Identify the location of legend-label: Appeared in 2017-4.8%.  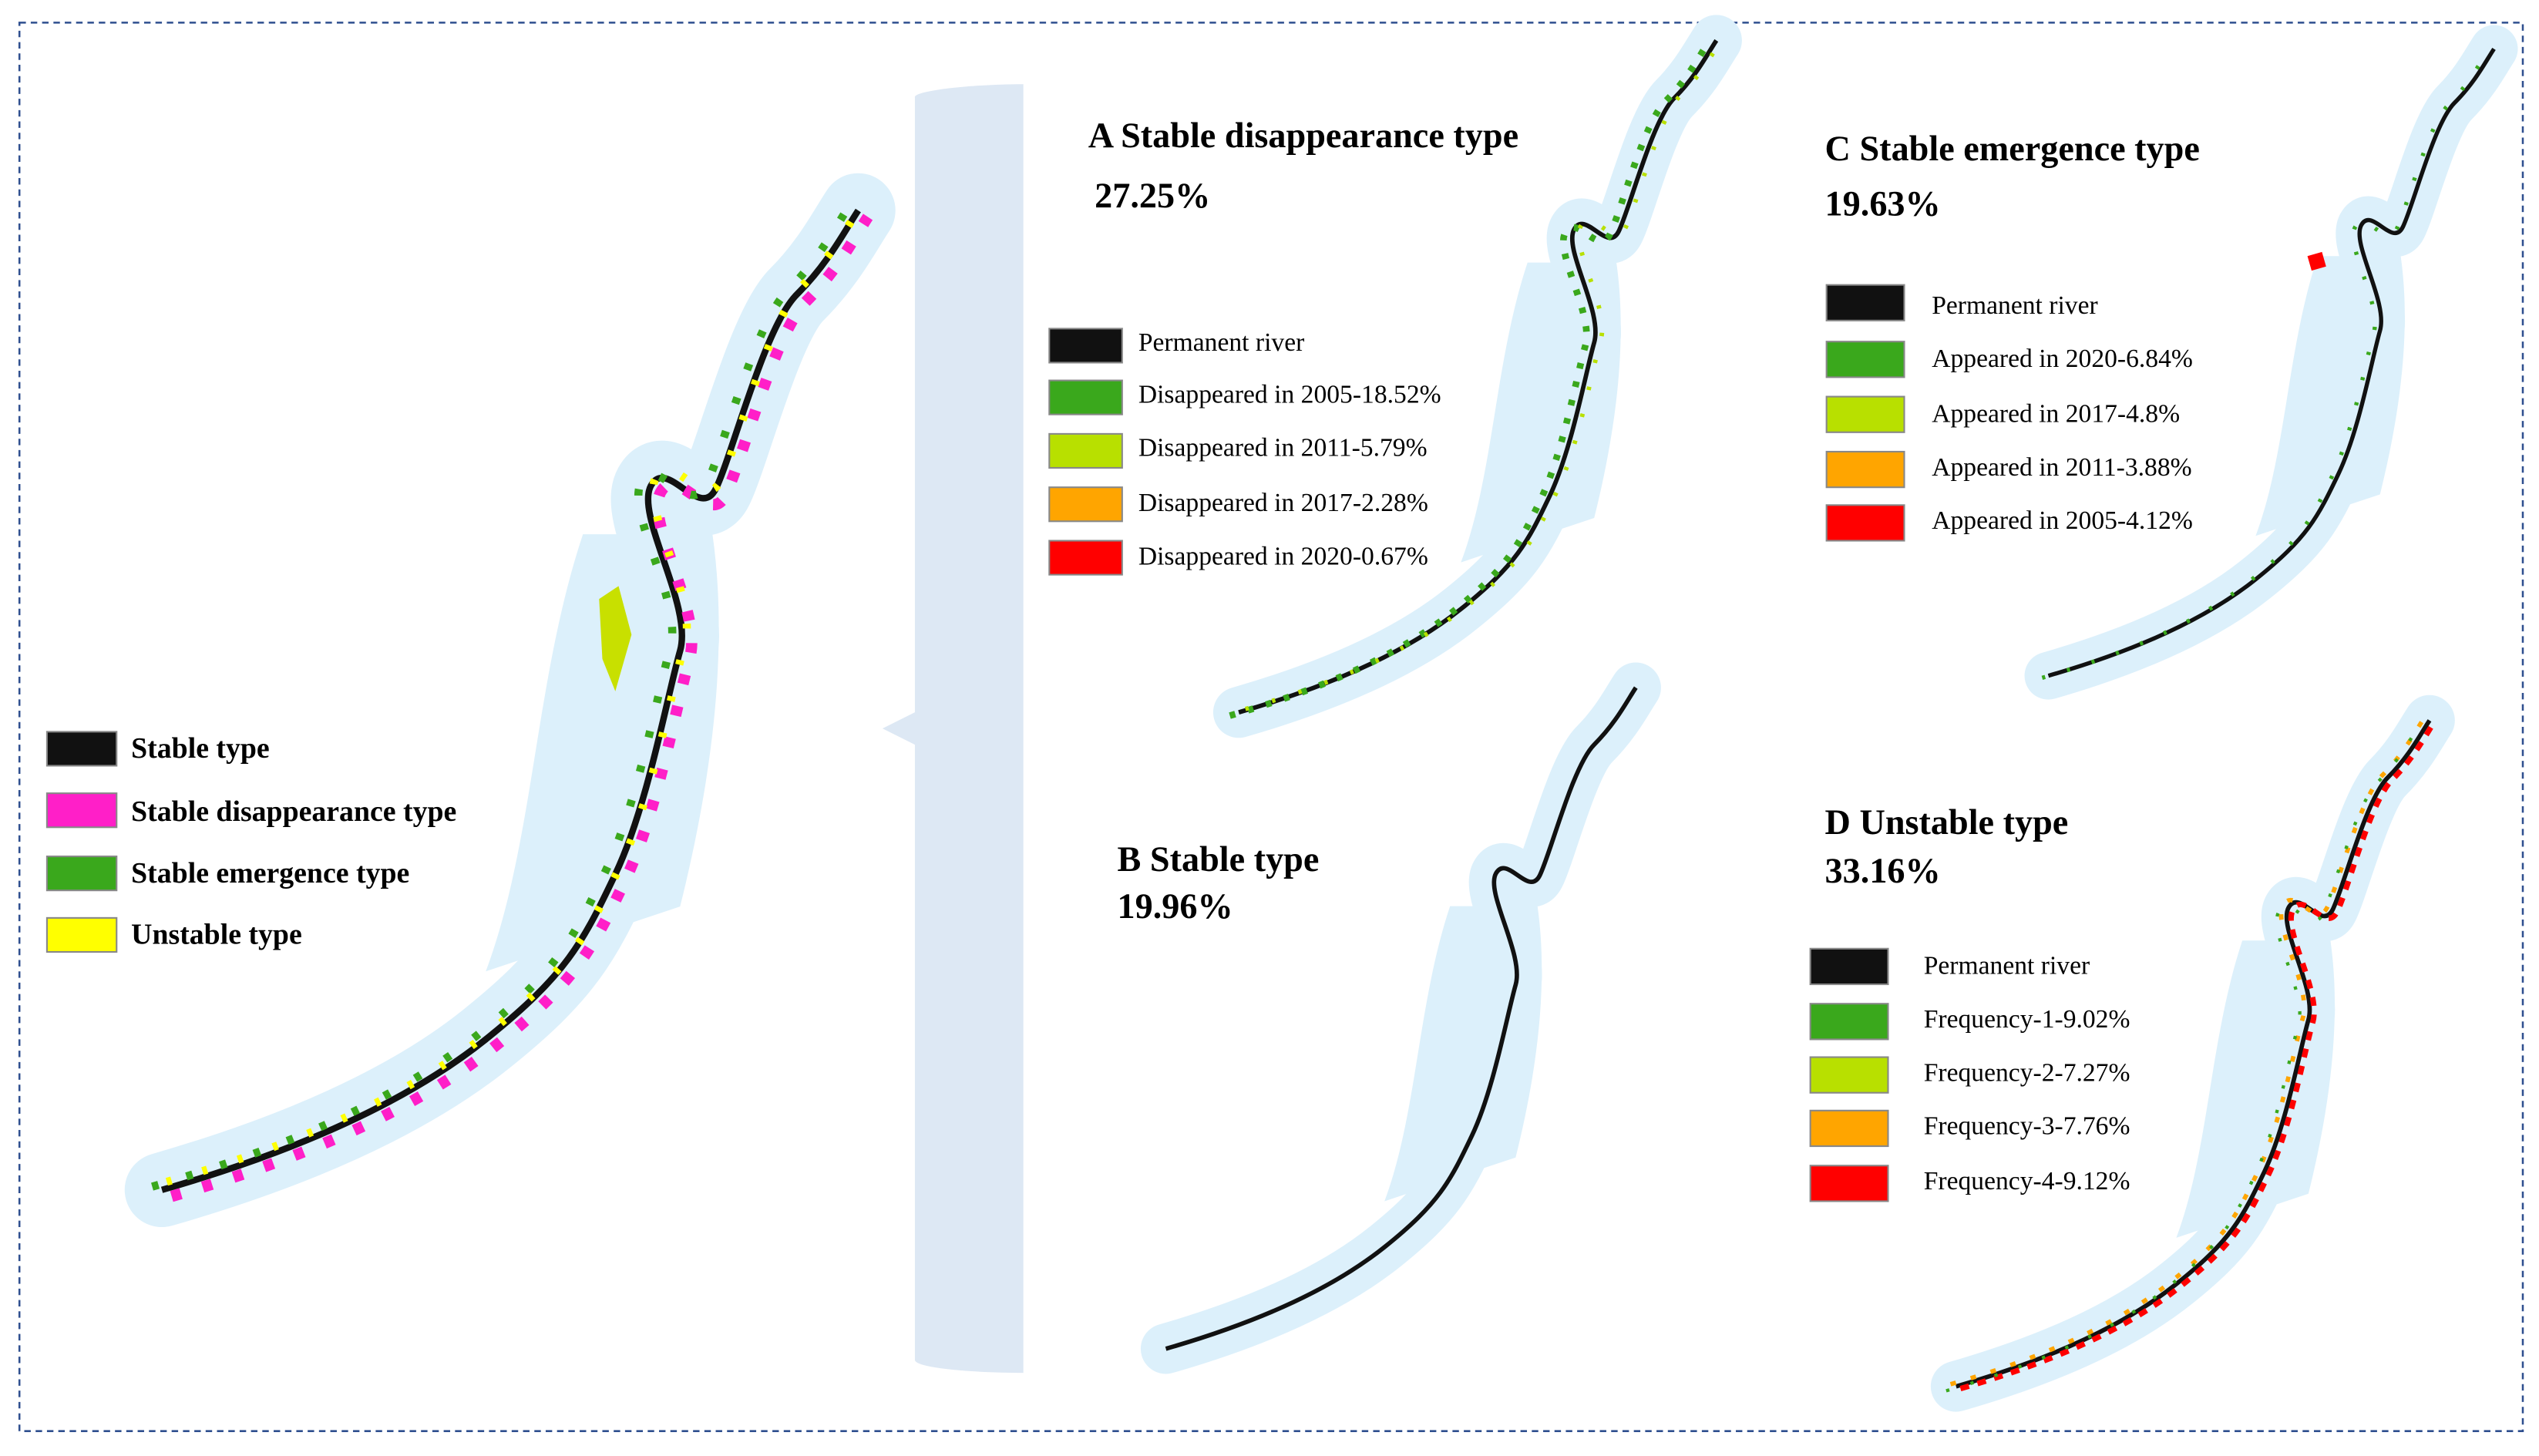
(2056, 413).